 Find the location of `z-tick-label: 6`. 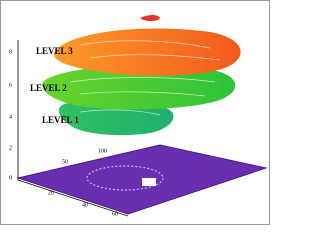

z-tick-label: 6 is located at coordinates (10, 85).